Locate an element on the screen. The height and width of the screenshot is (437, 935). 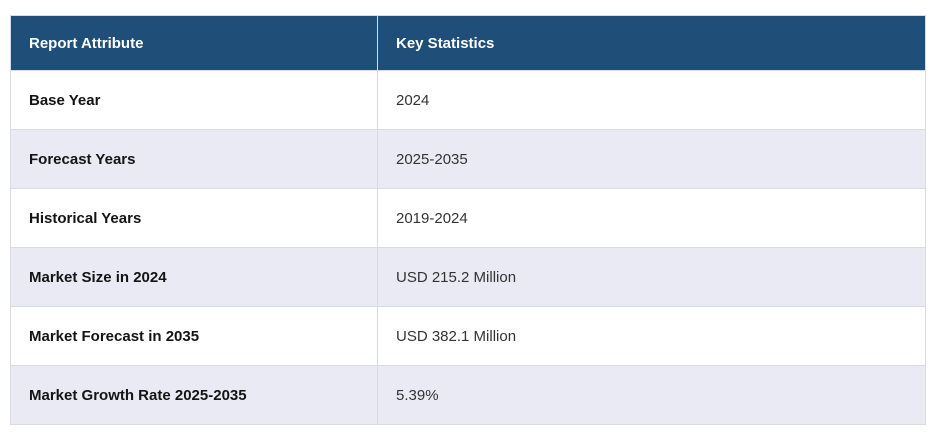
table-row: Historical Years 2019-2024 is located at coordinates (468, 218).